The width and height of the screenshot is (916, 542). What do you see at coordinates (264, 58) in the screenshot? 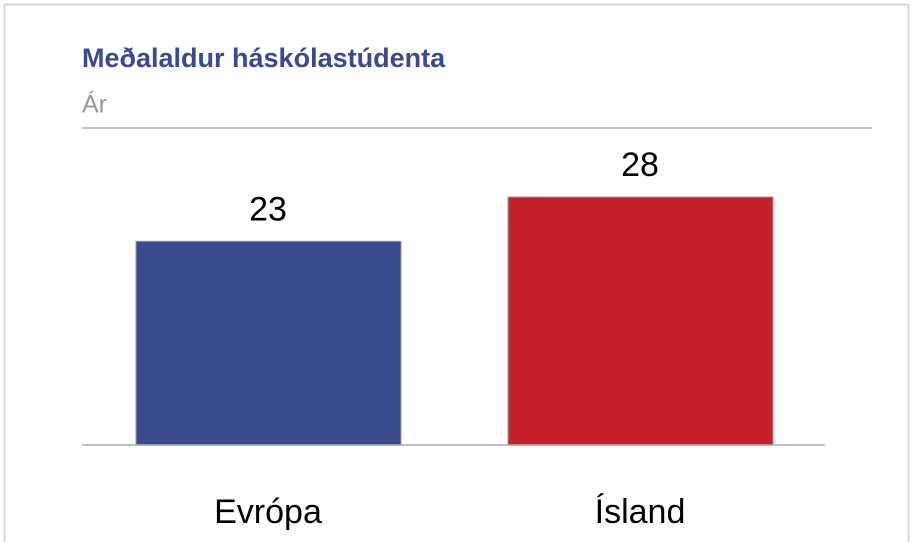
I see `chart-title: Meðalaldur háskólastúdenta` at bounding box center [264, 58].